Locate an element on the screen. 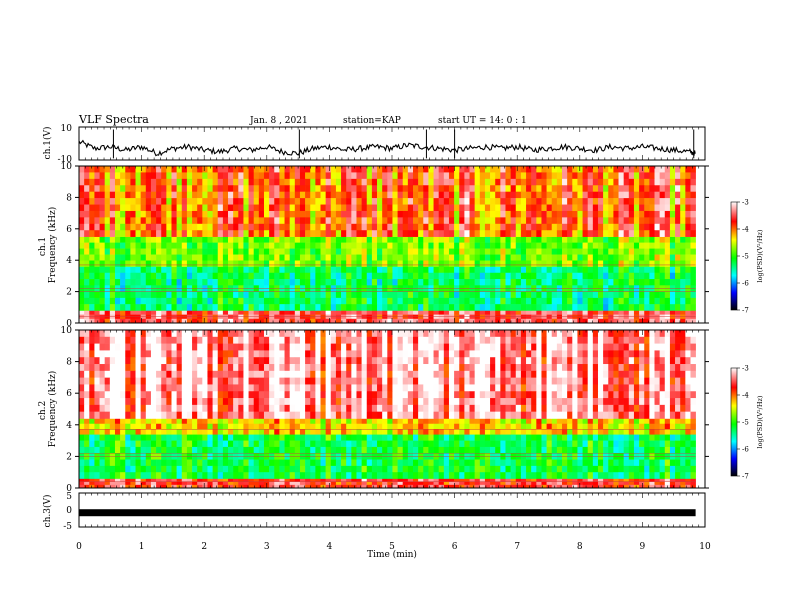 Image resolution: width=792 pixels, height=612 pixels. ch1-spectrogram-ytick-label: 8 is located at coordinates (69, 198).